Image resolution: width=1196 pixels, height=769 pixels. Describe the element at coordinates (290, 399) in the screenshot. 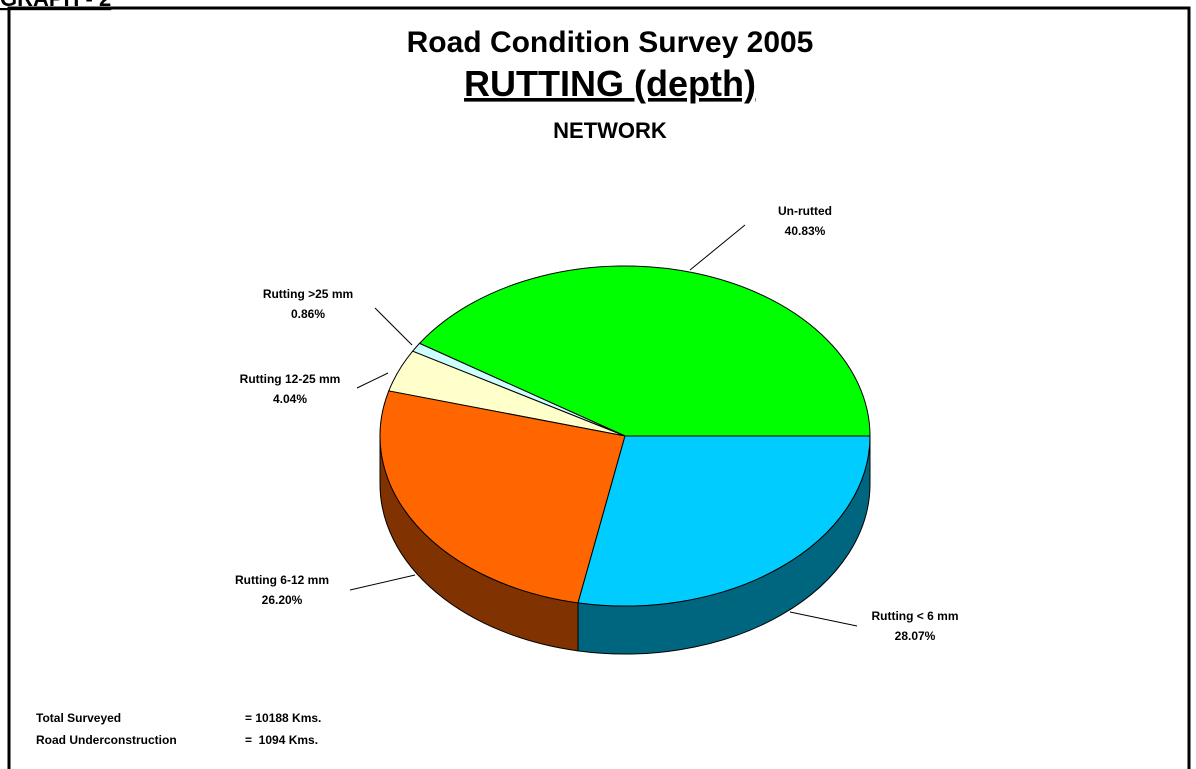

I see `slice-value-label: 4.04%` at that location.